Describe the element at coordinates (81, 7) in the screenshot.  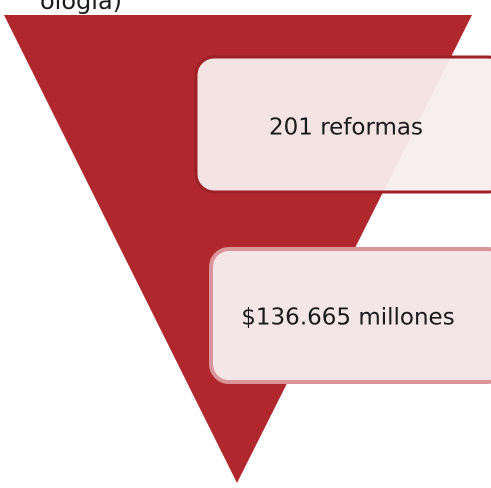
I see `cropped-title: ología)` at that location.